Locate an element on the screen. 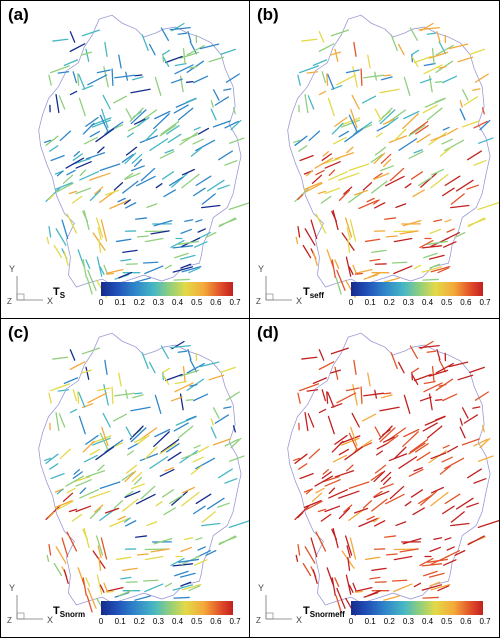 This screenshot has height=638, width=500. colorbar-tick-label: 0.3 is located at coordinates (158, 621).